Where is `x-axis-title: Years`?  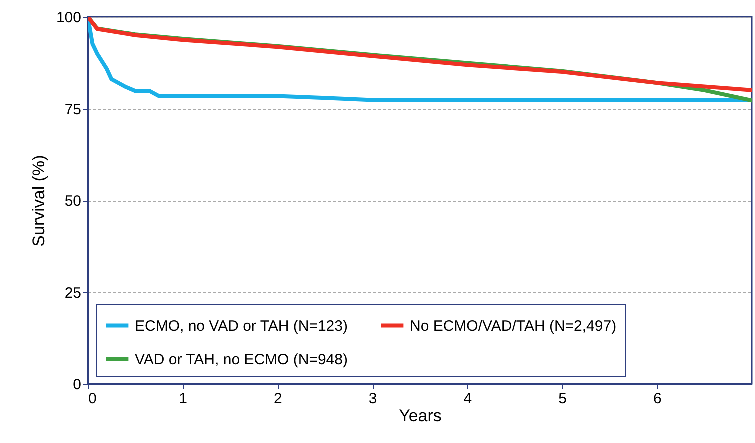
x-axis-title: Years is located at coordinates (420, 416).